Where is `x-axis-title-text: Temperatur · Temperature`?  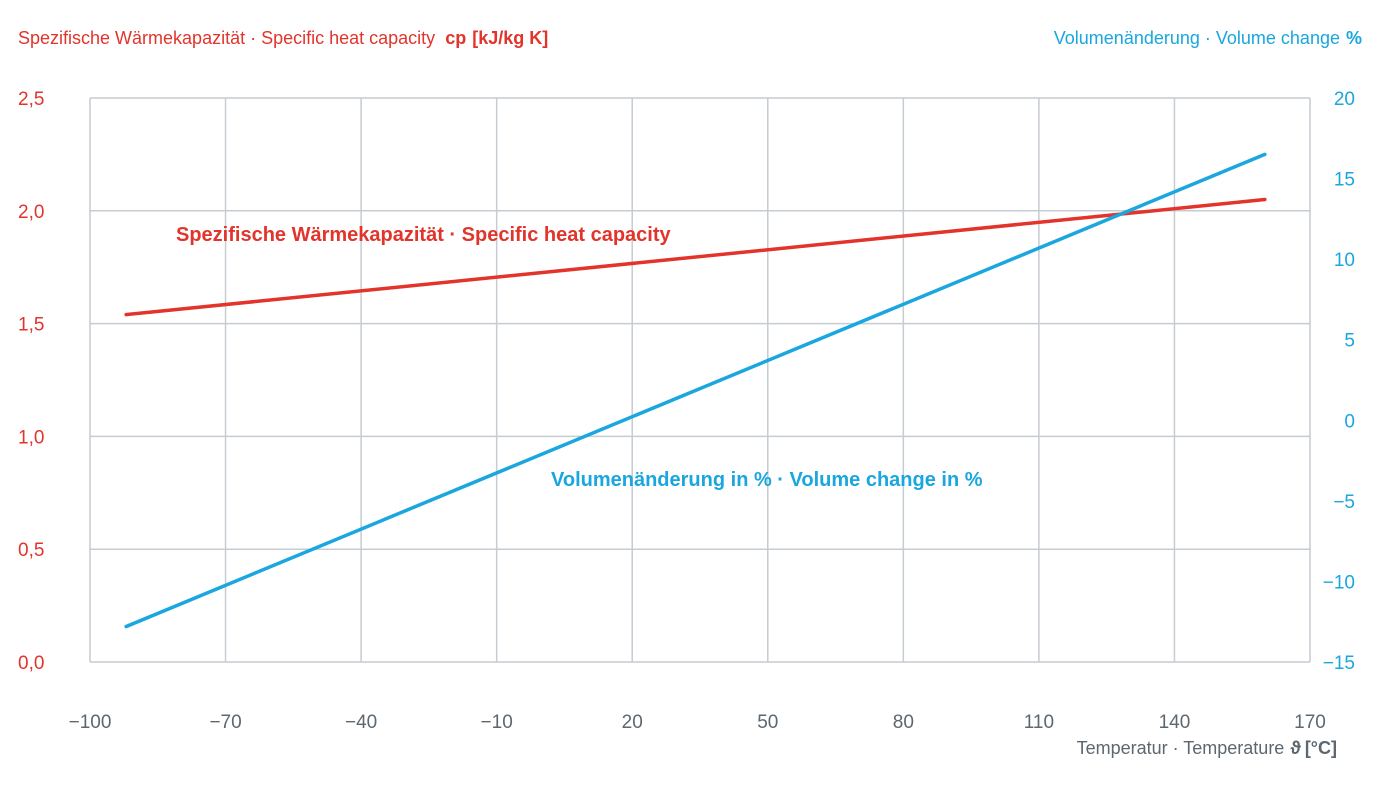 x-axis-title-text: Temperatur · Temperature is located at coordinates (1181, 748).